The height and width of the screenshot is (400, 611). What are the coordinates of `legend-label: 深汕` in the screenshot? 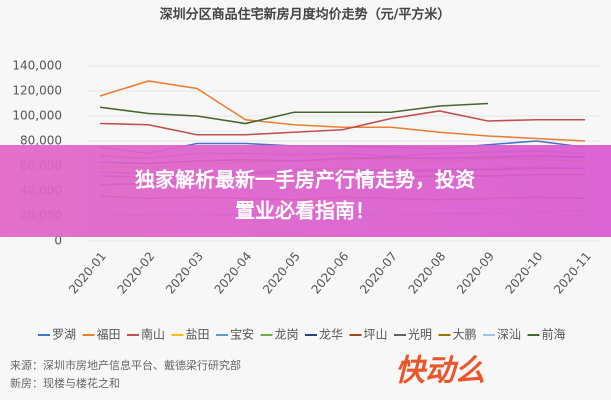 It's located at (509, 335).